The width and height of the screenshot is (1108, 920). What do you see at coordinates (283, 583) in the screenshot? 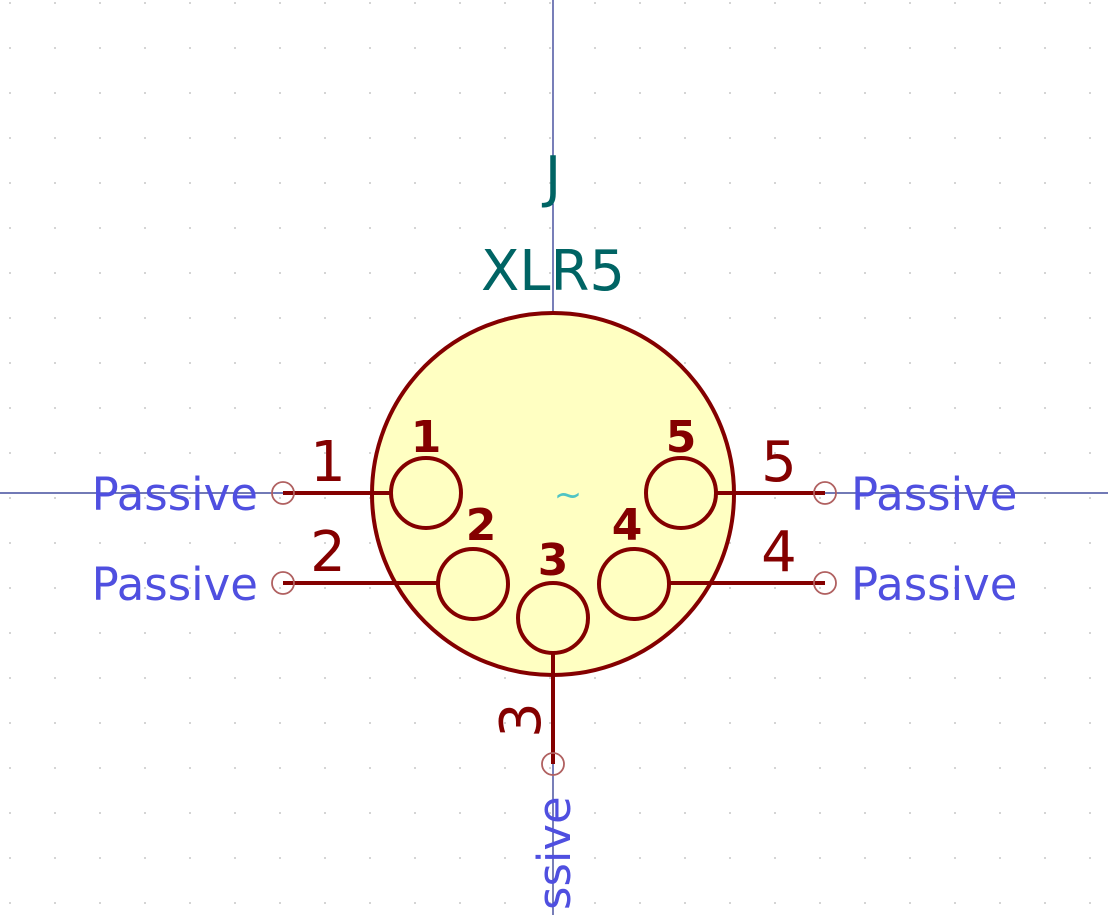
I see `pin-2-end-marker` at bounding box center [283, 583].